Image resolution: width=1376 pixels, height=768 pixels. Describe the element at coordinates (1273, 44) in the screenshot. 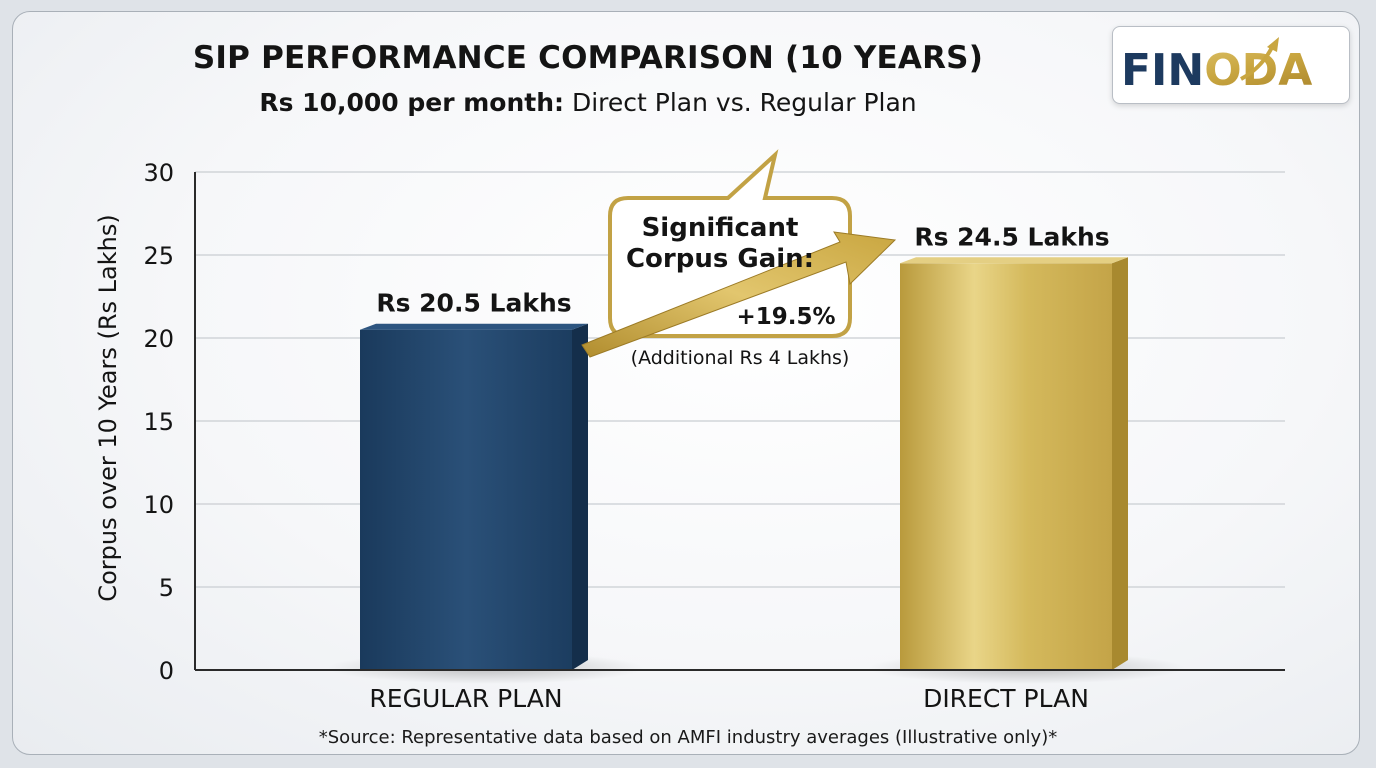

I see `logo-arrow-head-icon` at that location.